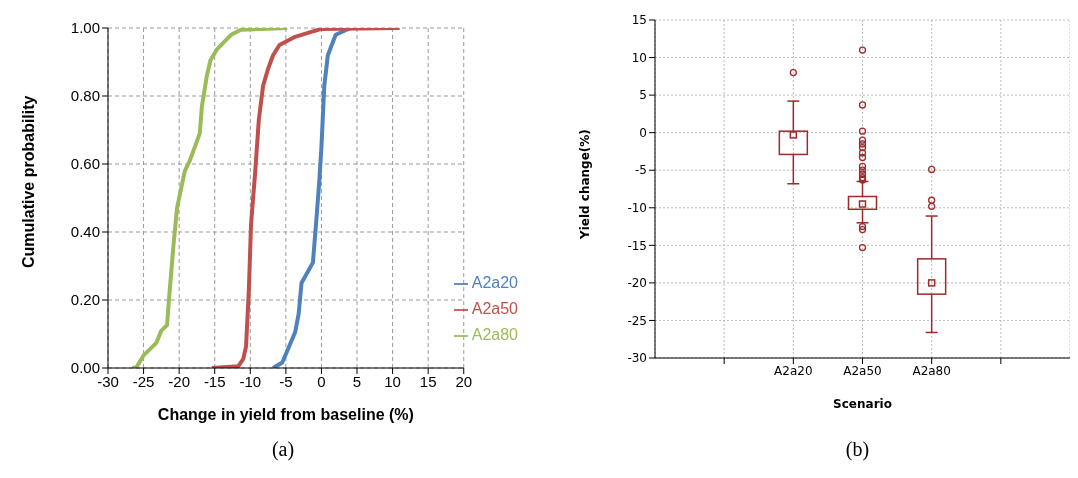 Image resolution: width=1078 pixels, height=478 pixels. What do you see at coordinates (28, 181) in the screenshot?
I see `y-axis-title: Cumulative probability` at bounding box center [28, 181].